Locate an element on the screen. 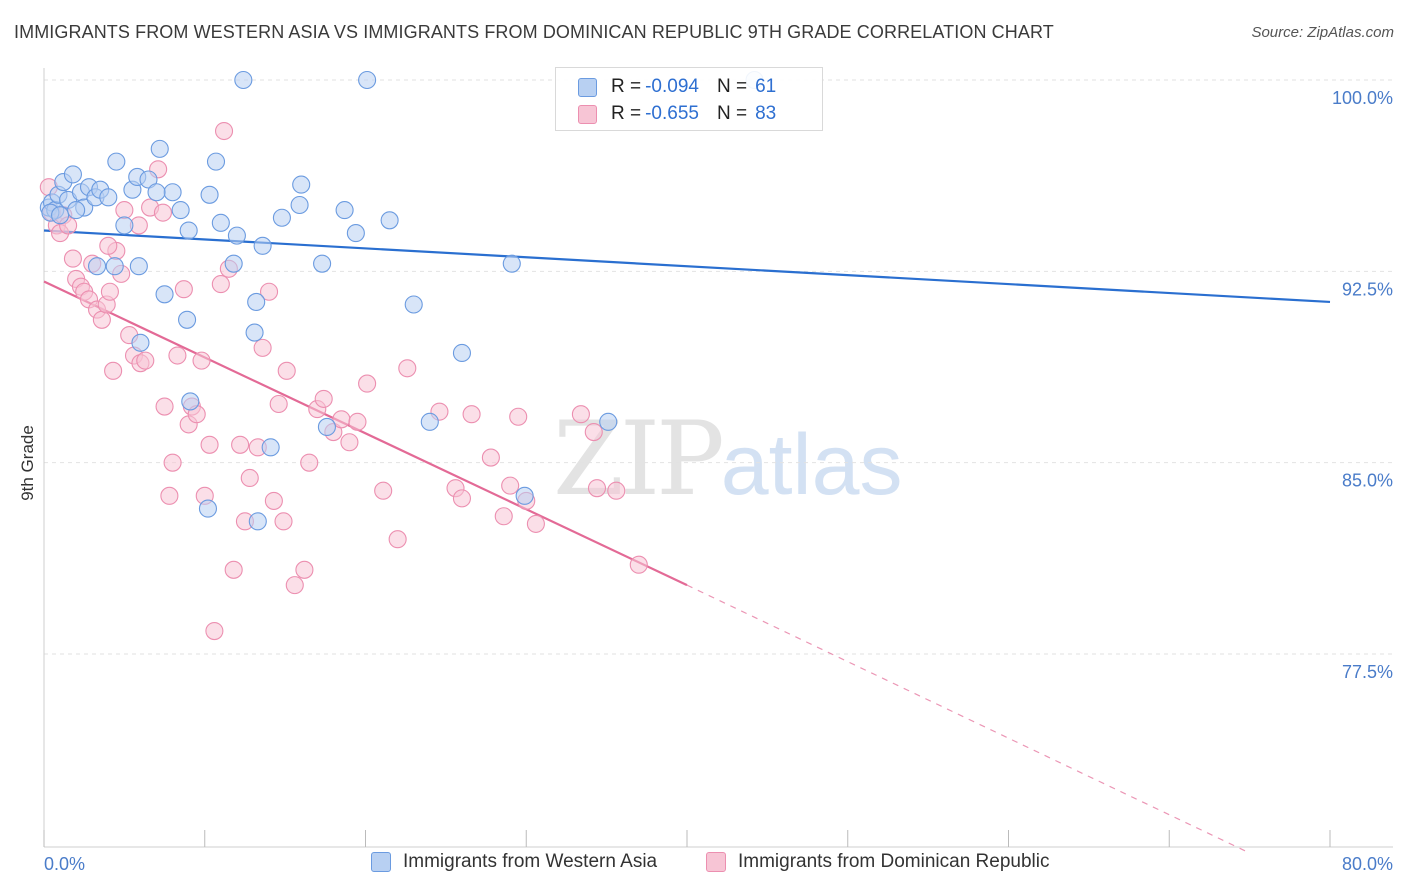 The image size is (1406, 892). y-tick-label: 92.5% is located at coordinates (1367, 289).